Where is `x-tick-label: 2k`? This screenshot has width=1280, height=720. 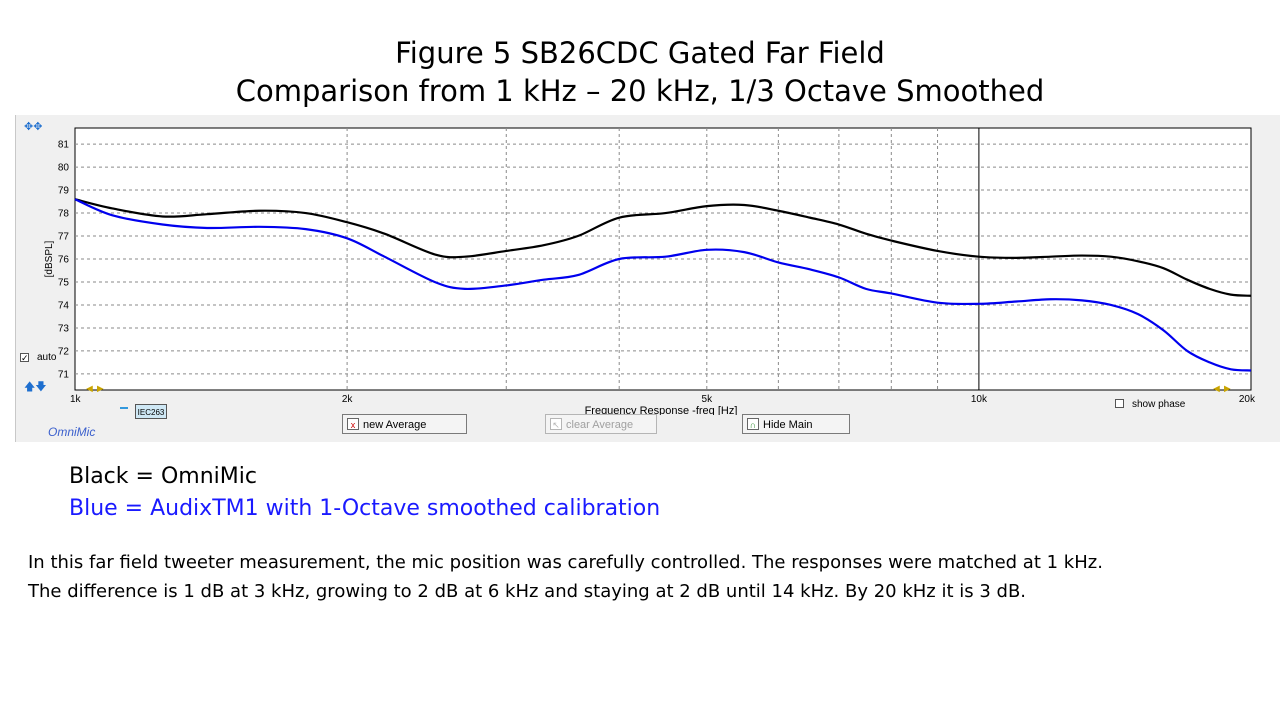
x-tick-label: 2k is located at coordinates (348, 399).